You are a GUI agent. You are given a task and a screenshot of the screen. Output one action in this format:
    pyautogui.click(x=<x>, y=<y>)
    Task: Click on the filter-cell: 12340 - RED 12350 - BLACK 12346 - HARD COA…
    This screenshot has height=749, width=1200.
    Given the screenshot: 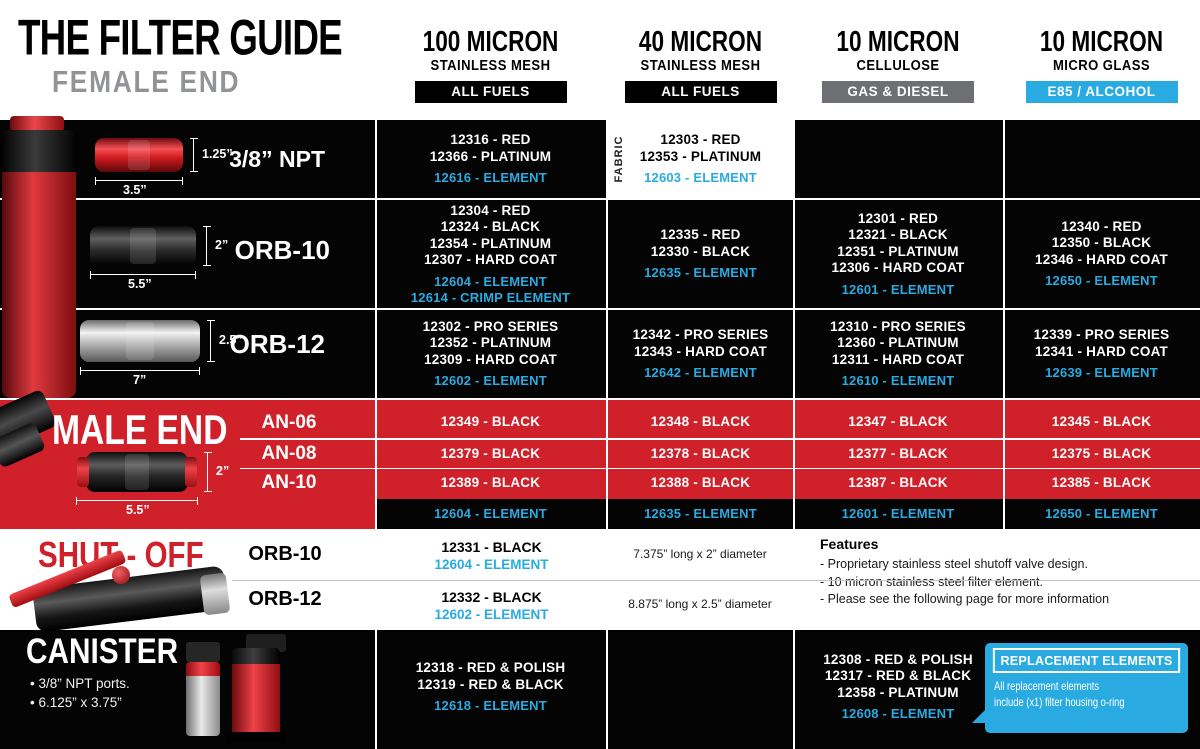 What is the action you would take?
    pyautogui.click(x=1101, y=254)
    